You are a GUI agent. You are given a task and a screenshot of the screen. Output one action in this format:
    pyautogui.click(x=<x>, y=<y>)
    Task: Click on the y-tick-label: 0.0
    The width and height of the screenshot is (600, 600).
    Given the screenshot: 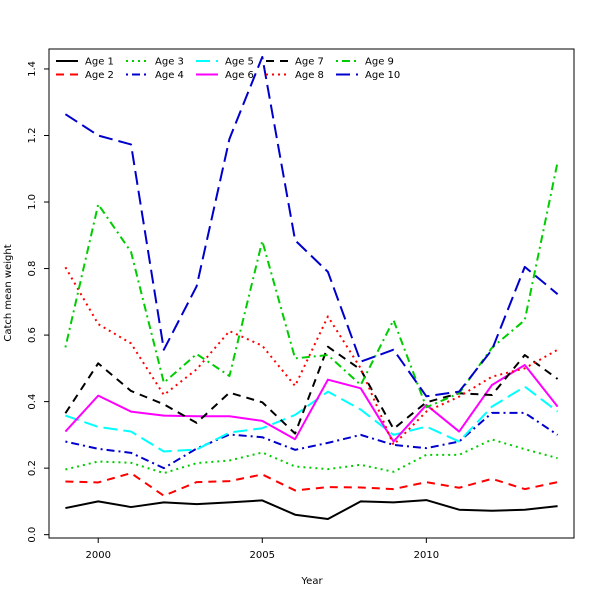 What is the action you would take?
    pyautogui.click(x=32, y=535)
    